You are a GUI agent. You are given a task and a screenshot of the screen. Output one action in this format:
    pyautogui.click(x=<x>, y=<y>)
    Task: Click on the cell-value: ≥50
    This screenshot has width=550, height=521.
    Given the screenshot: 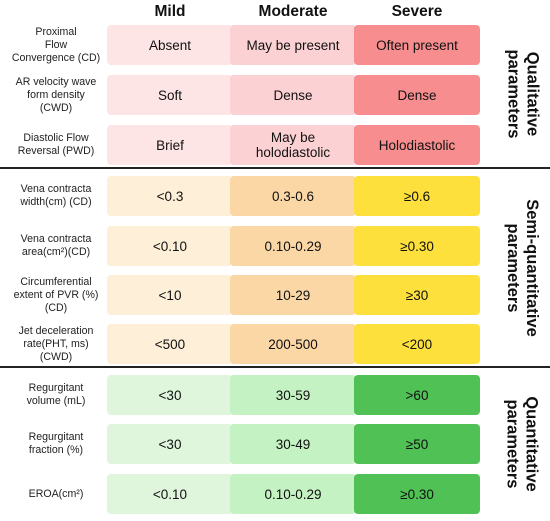 What is the action you would take?
    pyautogui.click(x=417, y=444)
    